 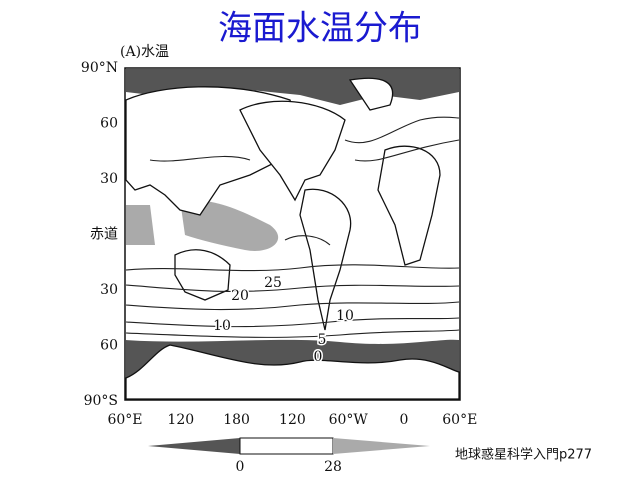 What do you see at coordinates (404, 420) in the screenshot?
I see `lon-label: 0` at bounding box center [404, 420].